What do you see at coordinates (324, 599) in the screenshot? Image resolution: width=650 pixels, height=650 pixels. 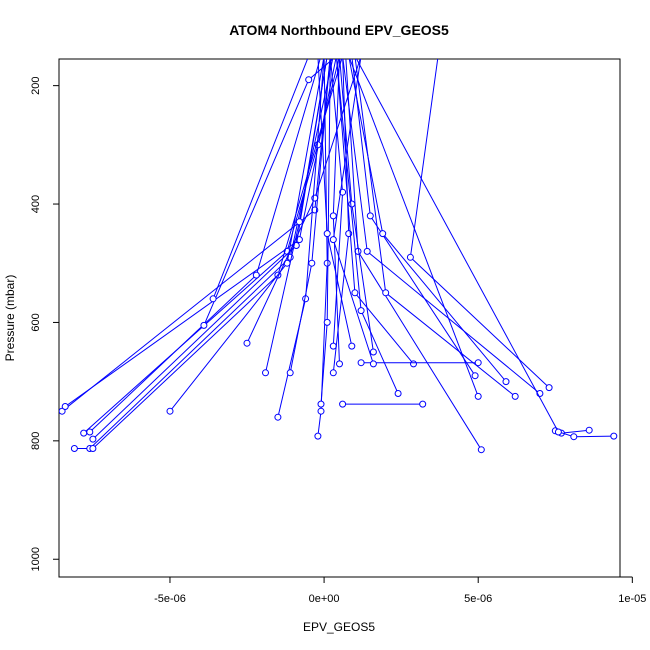 I see `x-tick-label: 0e+00` at bounding box center [324, 599].